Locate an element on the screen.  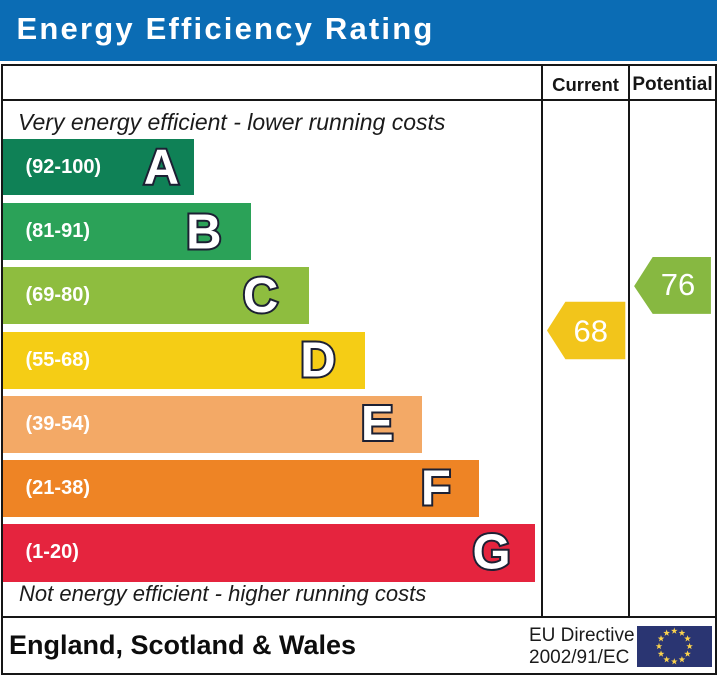
svg-text: 76 is located at coordinates (678, 284).